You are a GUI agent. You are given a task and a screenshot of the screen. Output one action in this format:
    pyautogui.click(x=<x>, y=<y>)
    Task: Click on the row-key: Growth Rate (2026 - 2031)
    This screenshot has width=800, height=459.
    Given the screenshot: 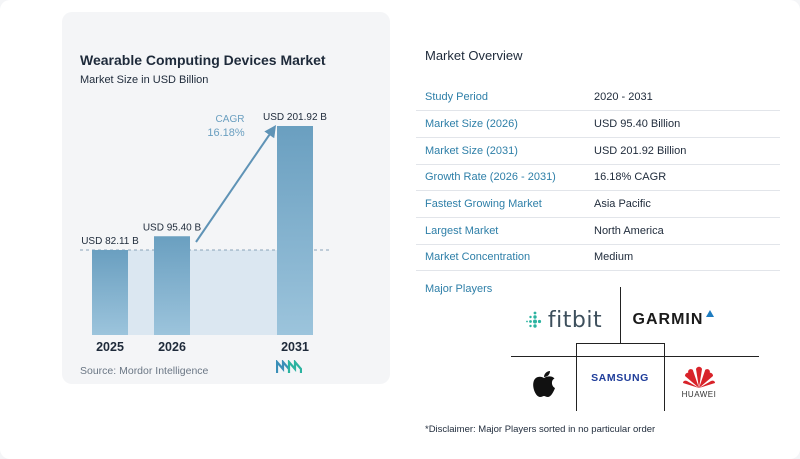 What is the action you would take?
    pyautogui.click(x=501, y=178)
    